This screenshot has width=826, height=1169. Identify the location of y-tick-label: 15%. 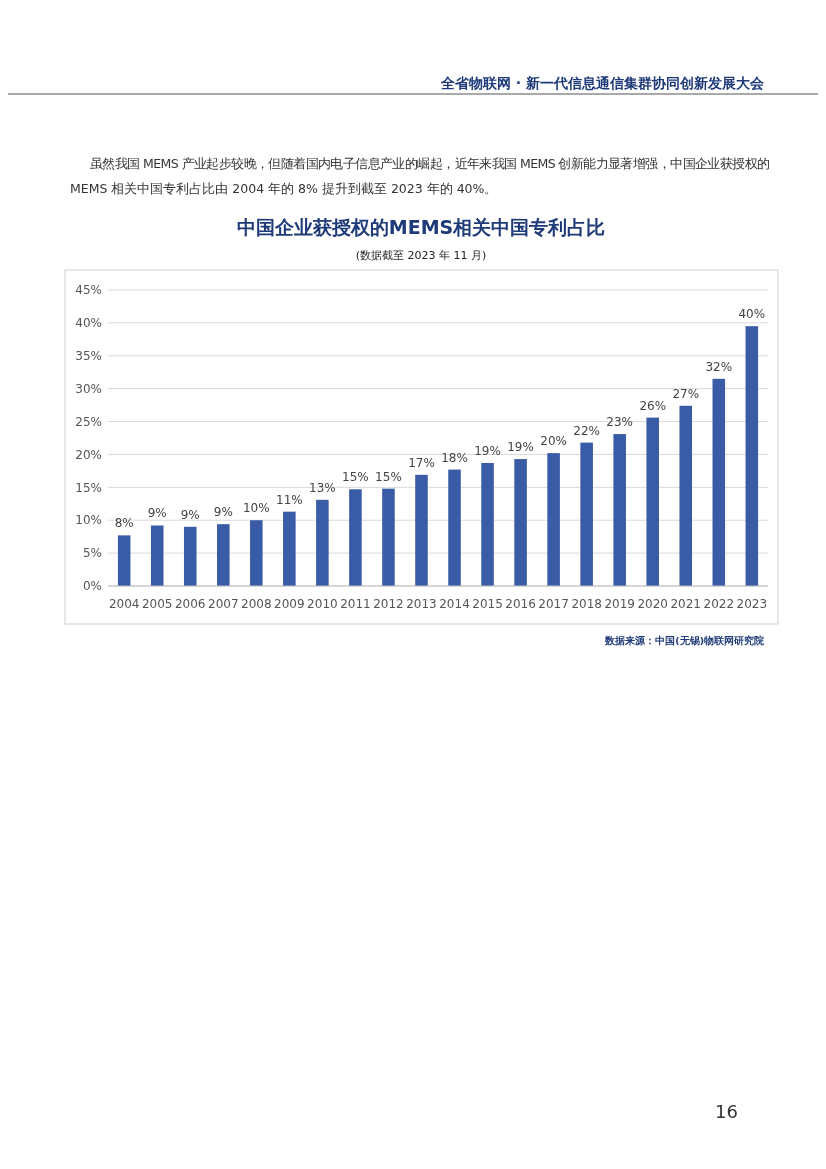
(88, 487).